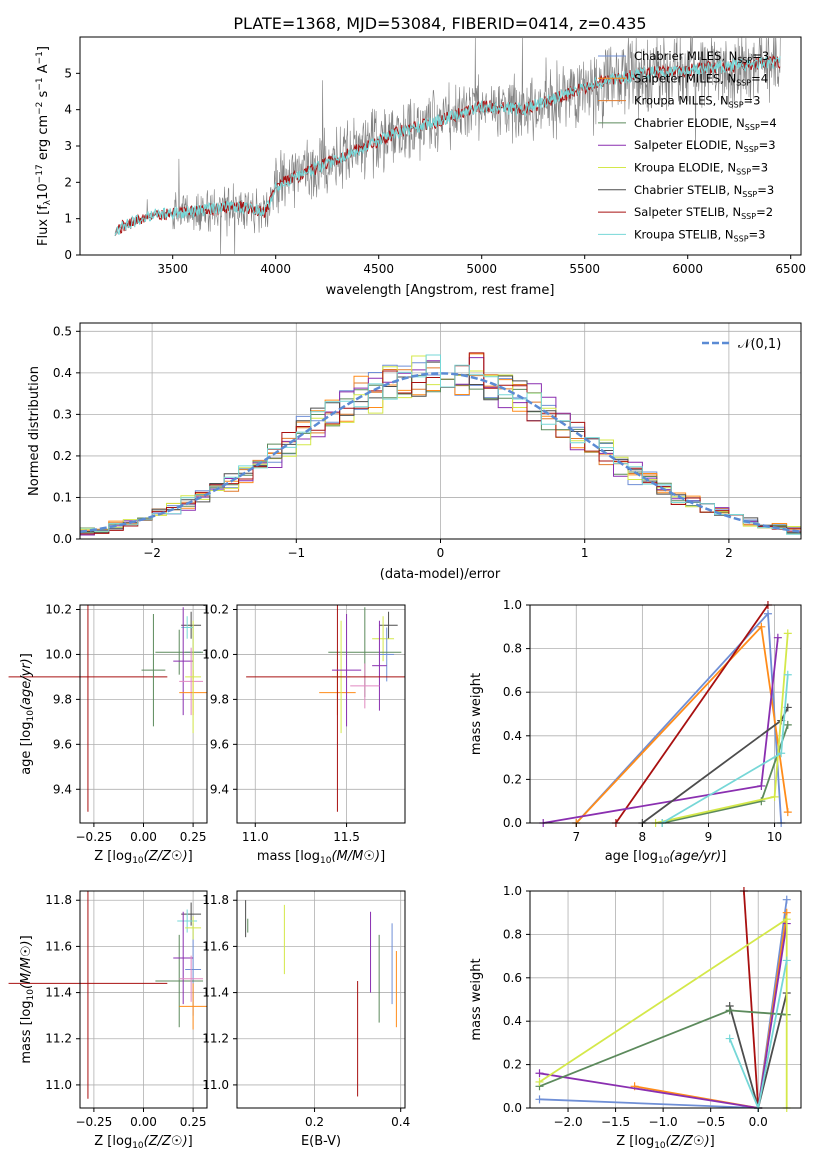 This screenshot has width=819, height=1170. I want to click on spectrum-xtick-label: 5500, so click(584, 269).